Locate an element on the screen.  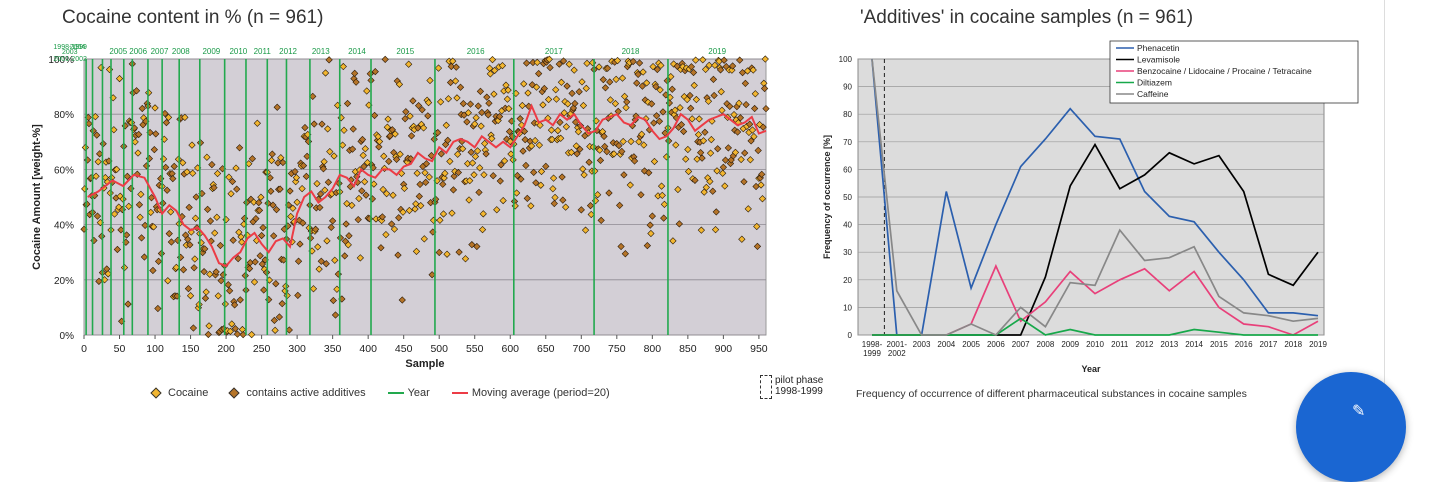
year-label: 2009 is located at coordinates (211, 51).